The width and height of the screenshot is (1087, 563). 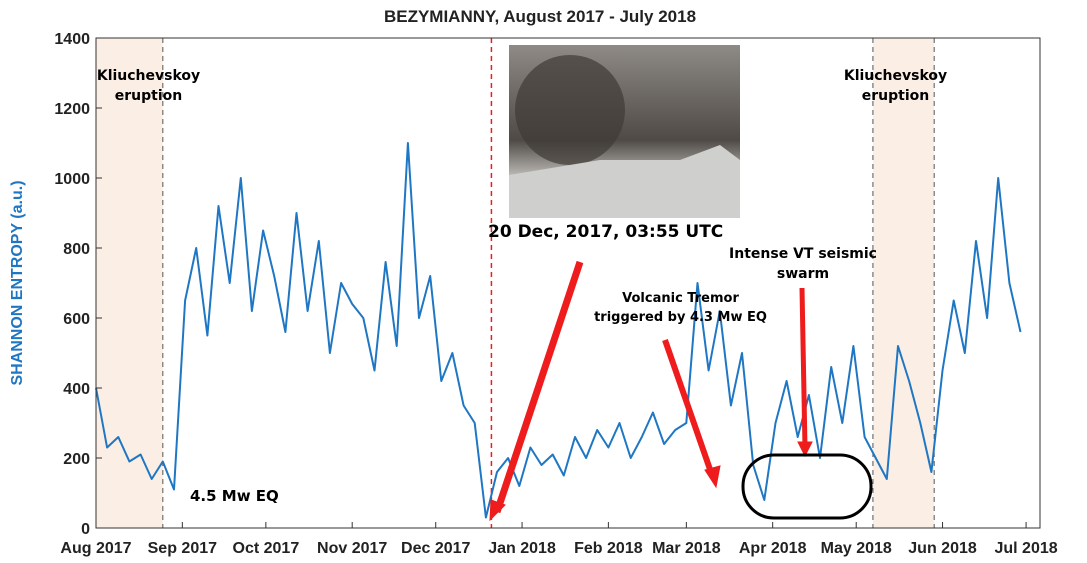 What do you see at coordinates (624, 181) in the screenshot?
I see `snow-slope` at bounding box center [624, 181].